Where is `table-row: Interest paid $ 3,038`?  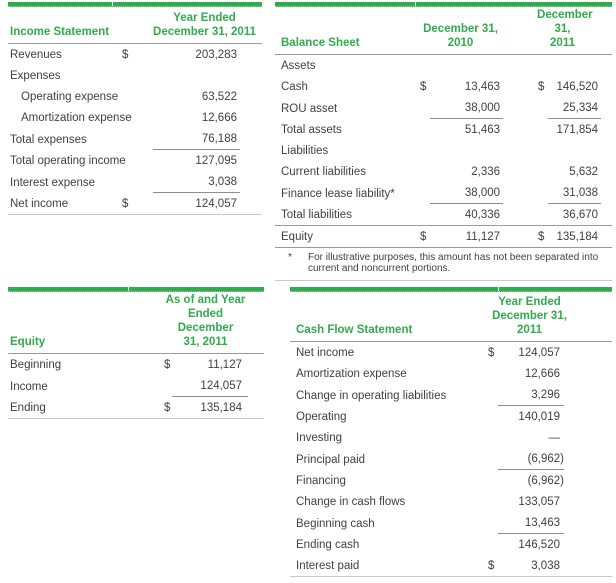 table-row: Interest paid $ 3,038 is located at coordinates (451, 566).